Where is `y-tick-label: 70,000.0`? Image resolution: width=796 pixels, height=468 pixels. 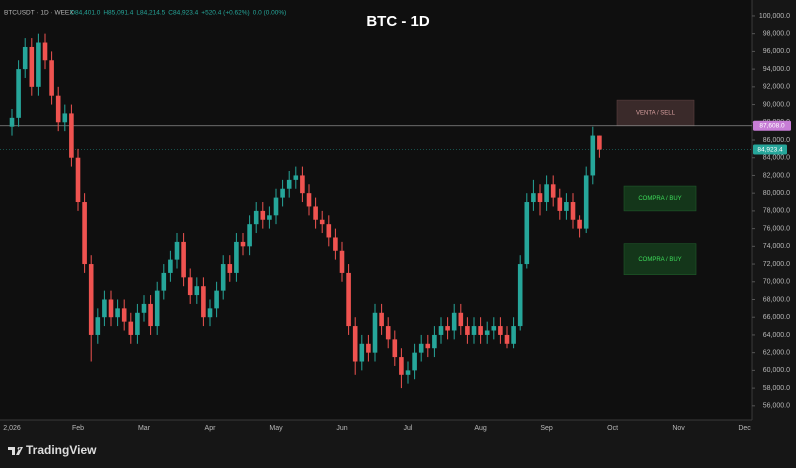 y-tick-label: 70,000.0 is located at coordinates (776, 282).